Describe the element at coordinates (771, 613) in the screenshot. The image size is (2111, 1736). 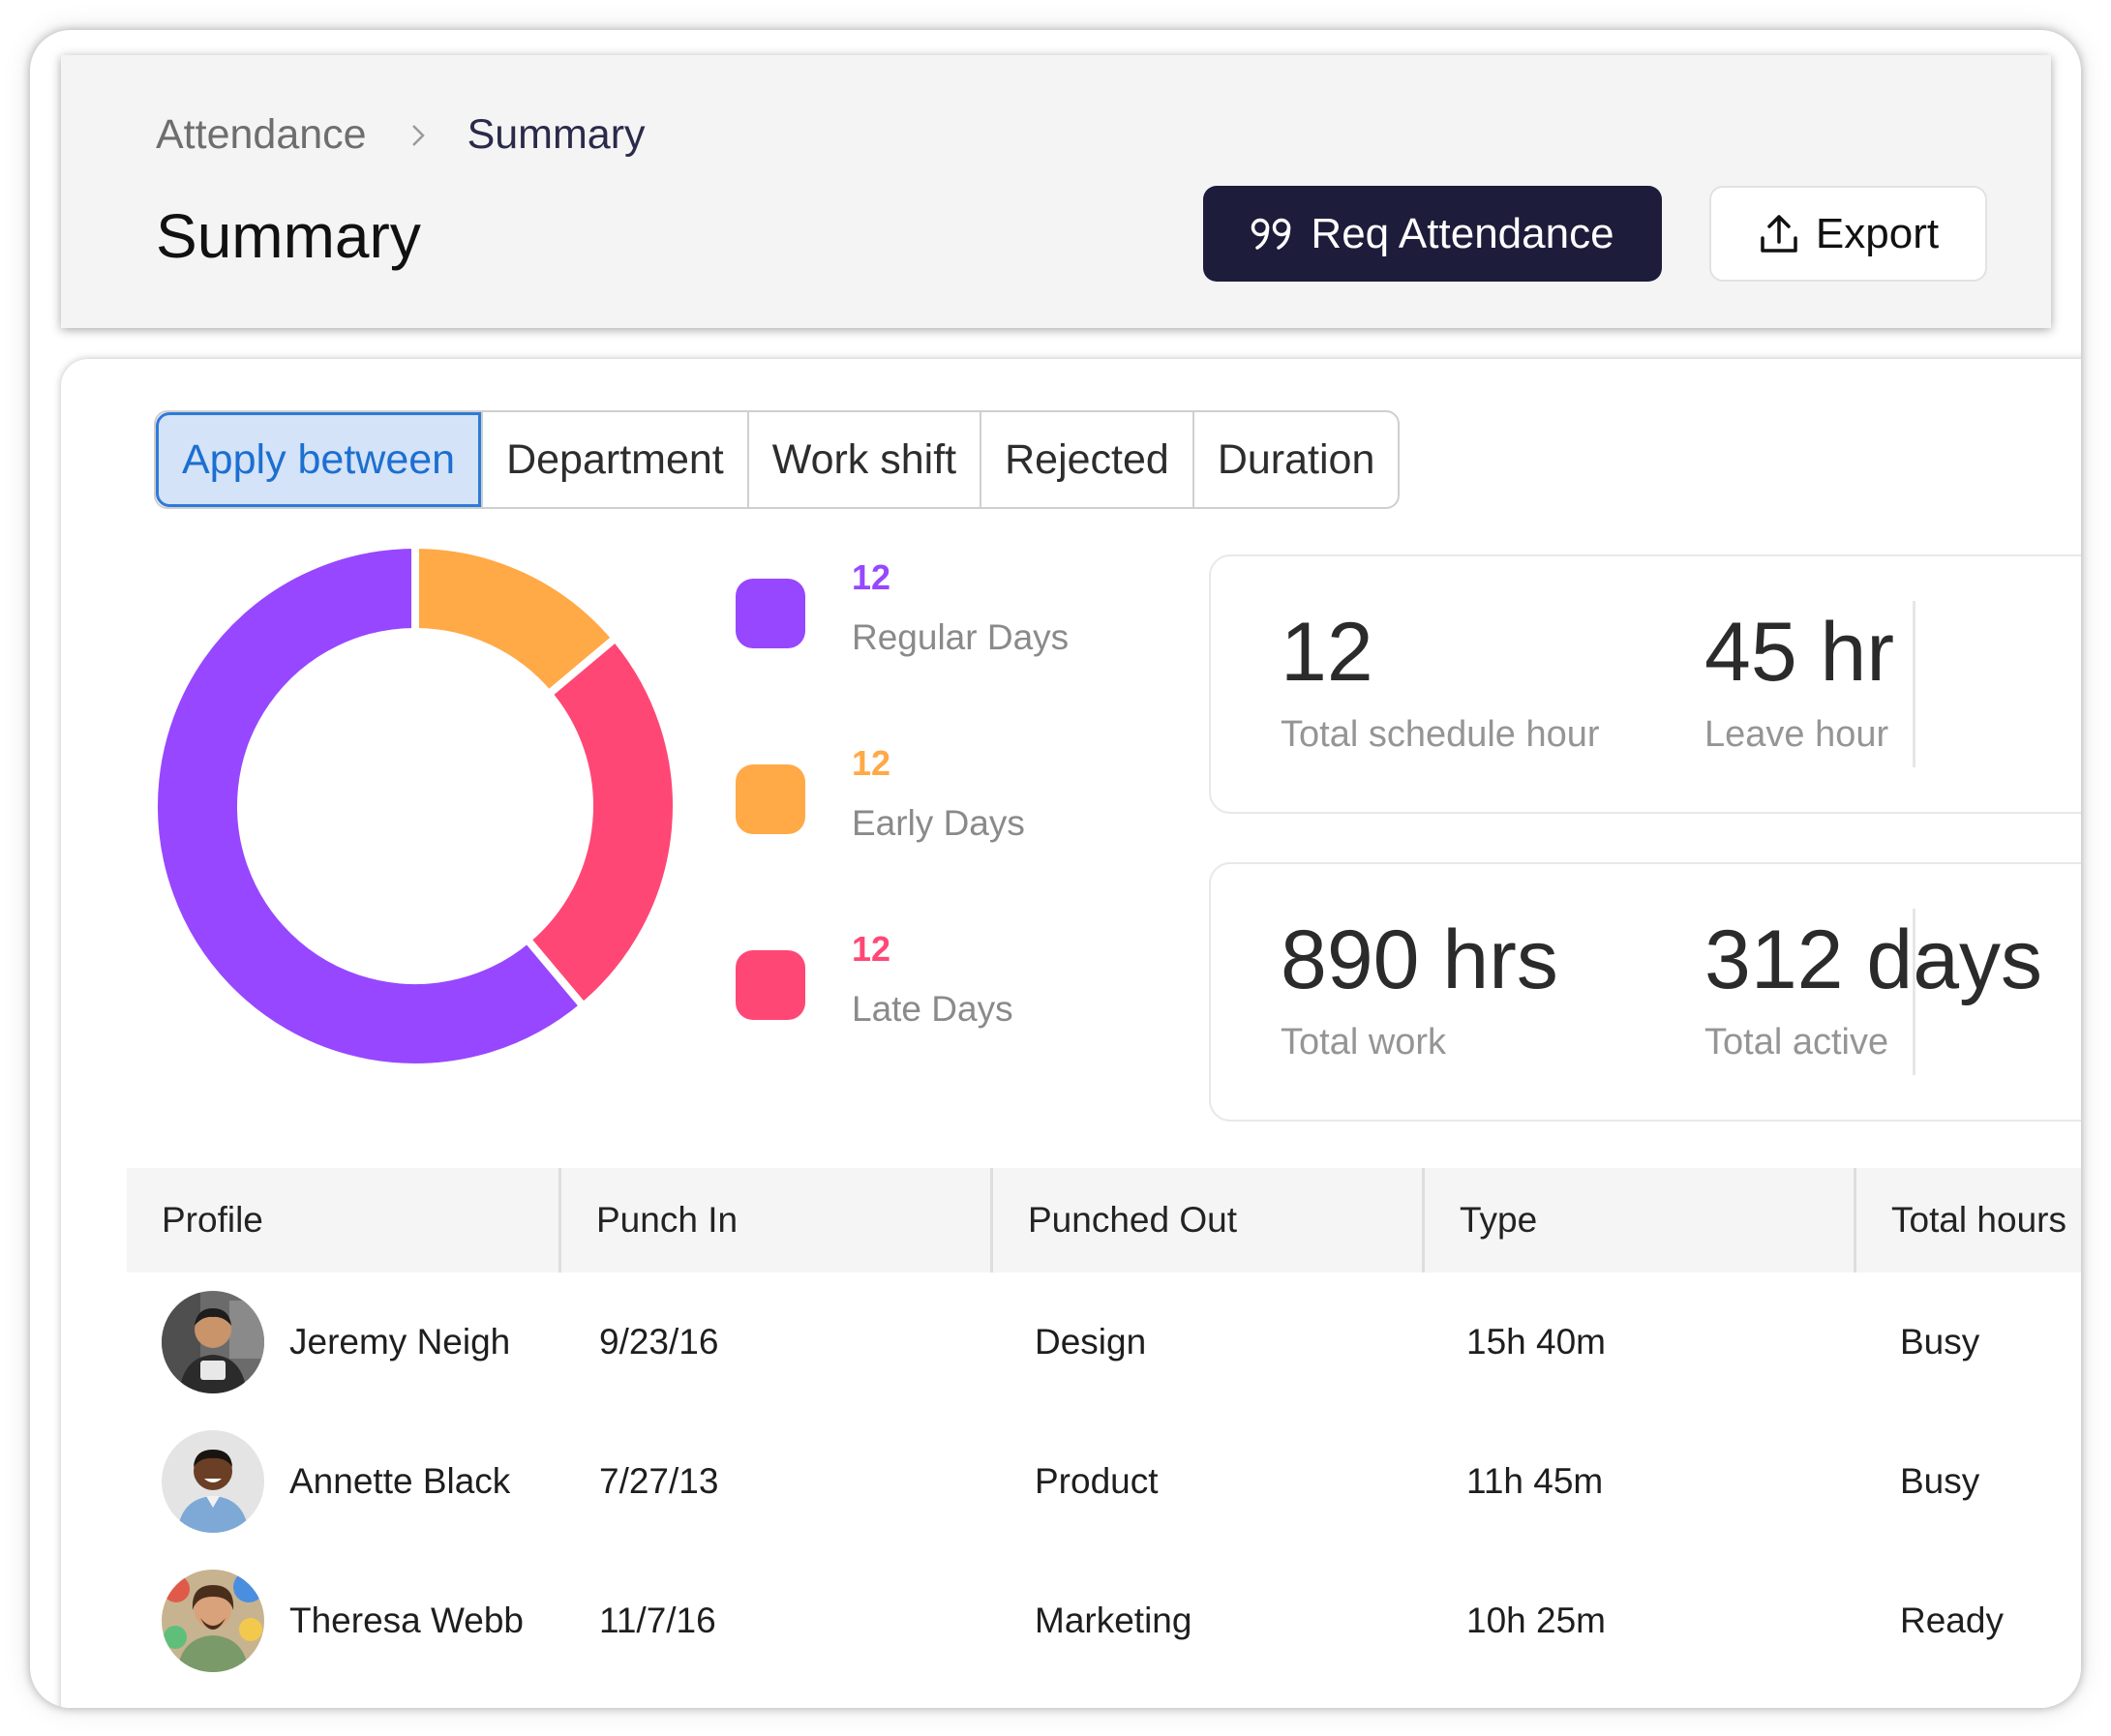
I see `legend-swatch-regular` at that location.